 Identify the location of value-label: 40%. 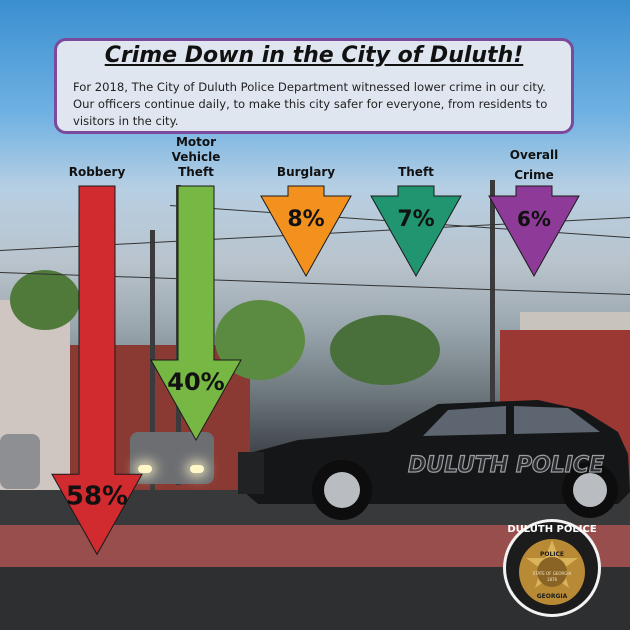
(195, 382).